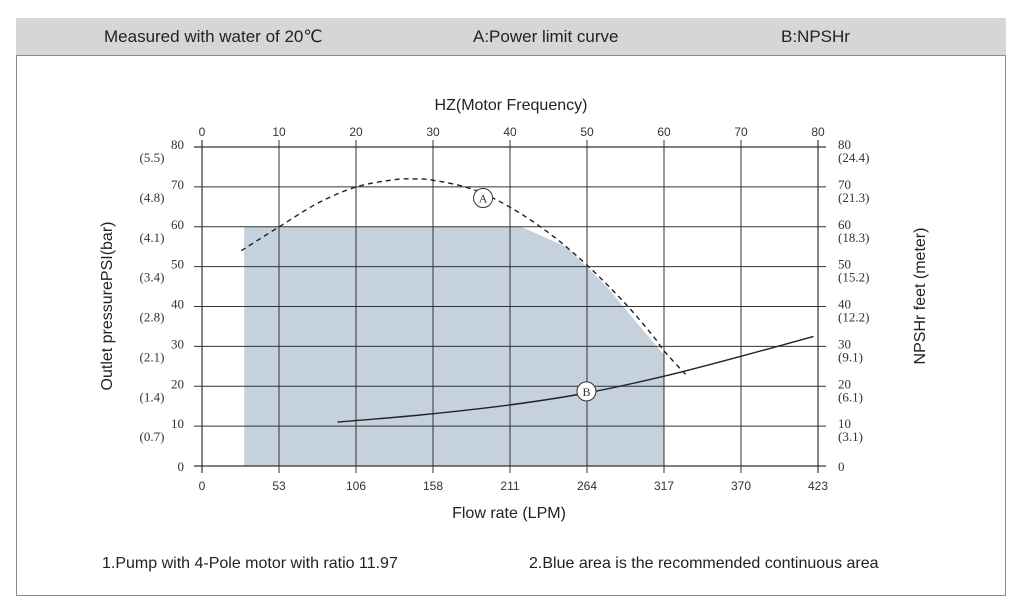 This screenshot has height=613, width=1020. Describe the element at coordinates (850, 356) in the screenshot. I see `y2-tick-sublabel: (9.1)` at that location.